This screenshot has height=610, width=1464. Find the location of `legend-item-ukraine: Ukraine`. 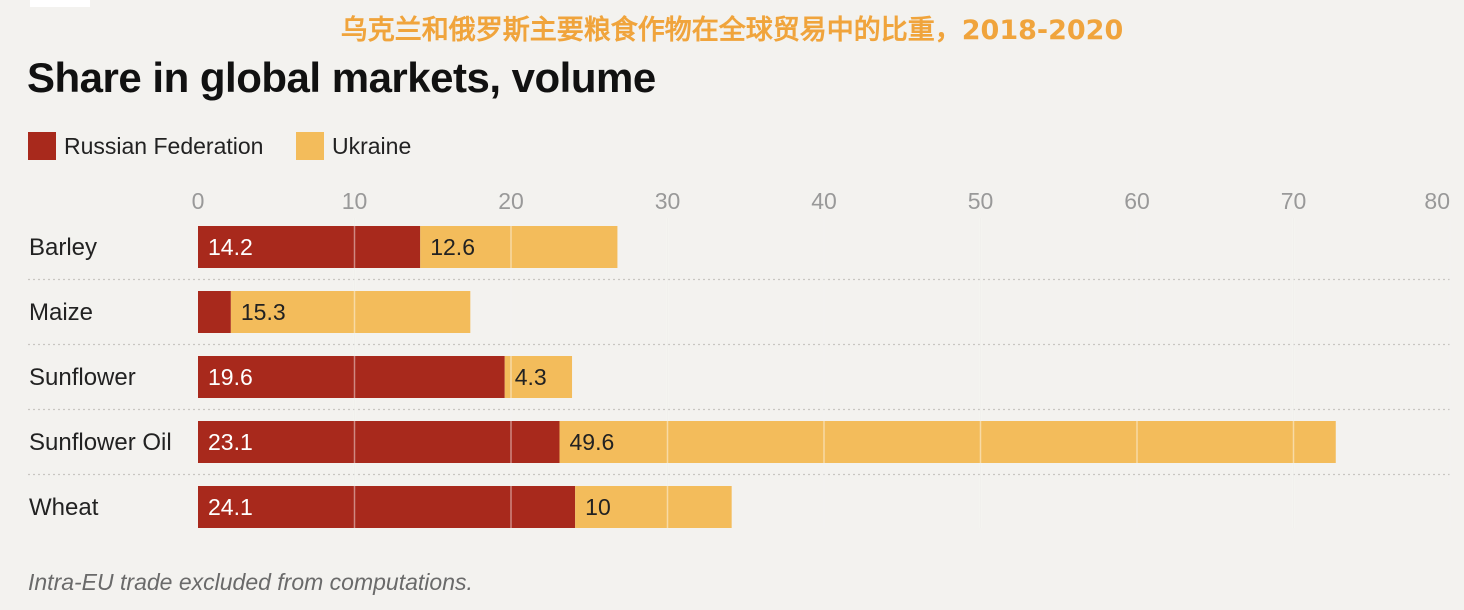

legend-item-ukraine: Ukraine is located at coordinates (353, 146).